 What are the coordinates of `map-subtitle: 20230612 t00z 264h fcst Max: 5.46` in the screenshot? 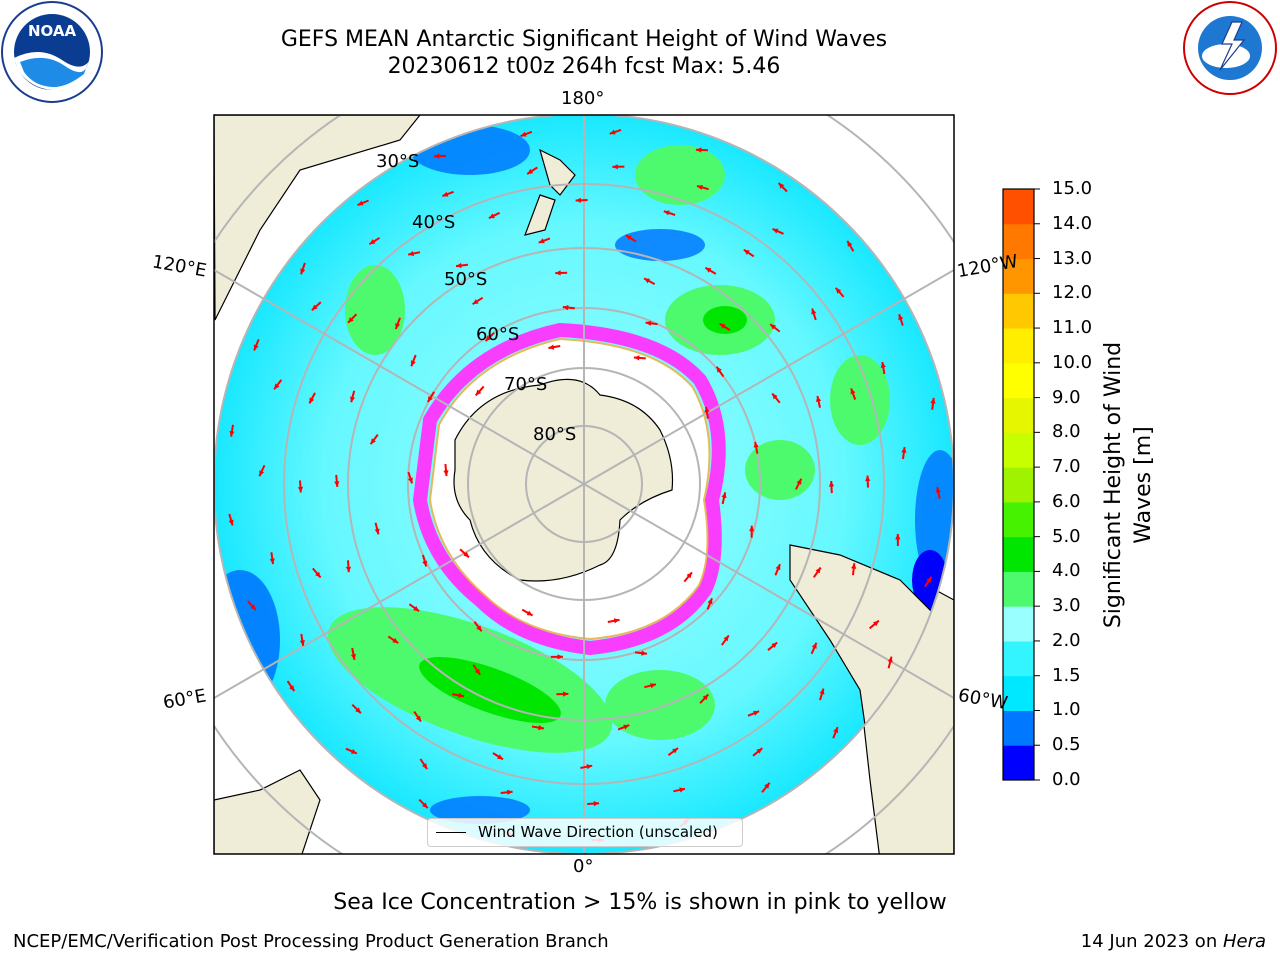 It's located at (584, 66).